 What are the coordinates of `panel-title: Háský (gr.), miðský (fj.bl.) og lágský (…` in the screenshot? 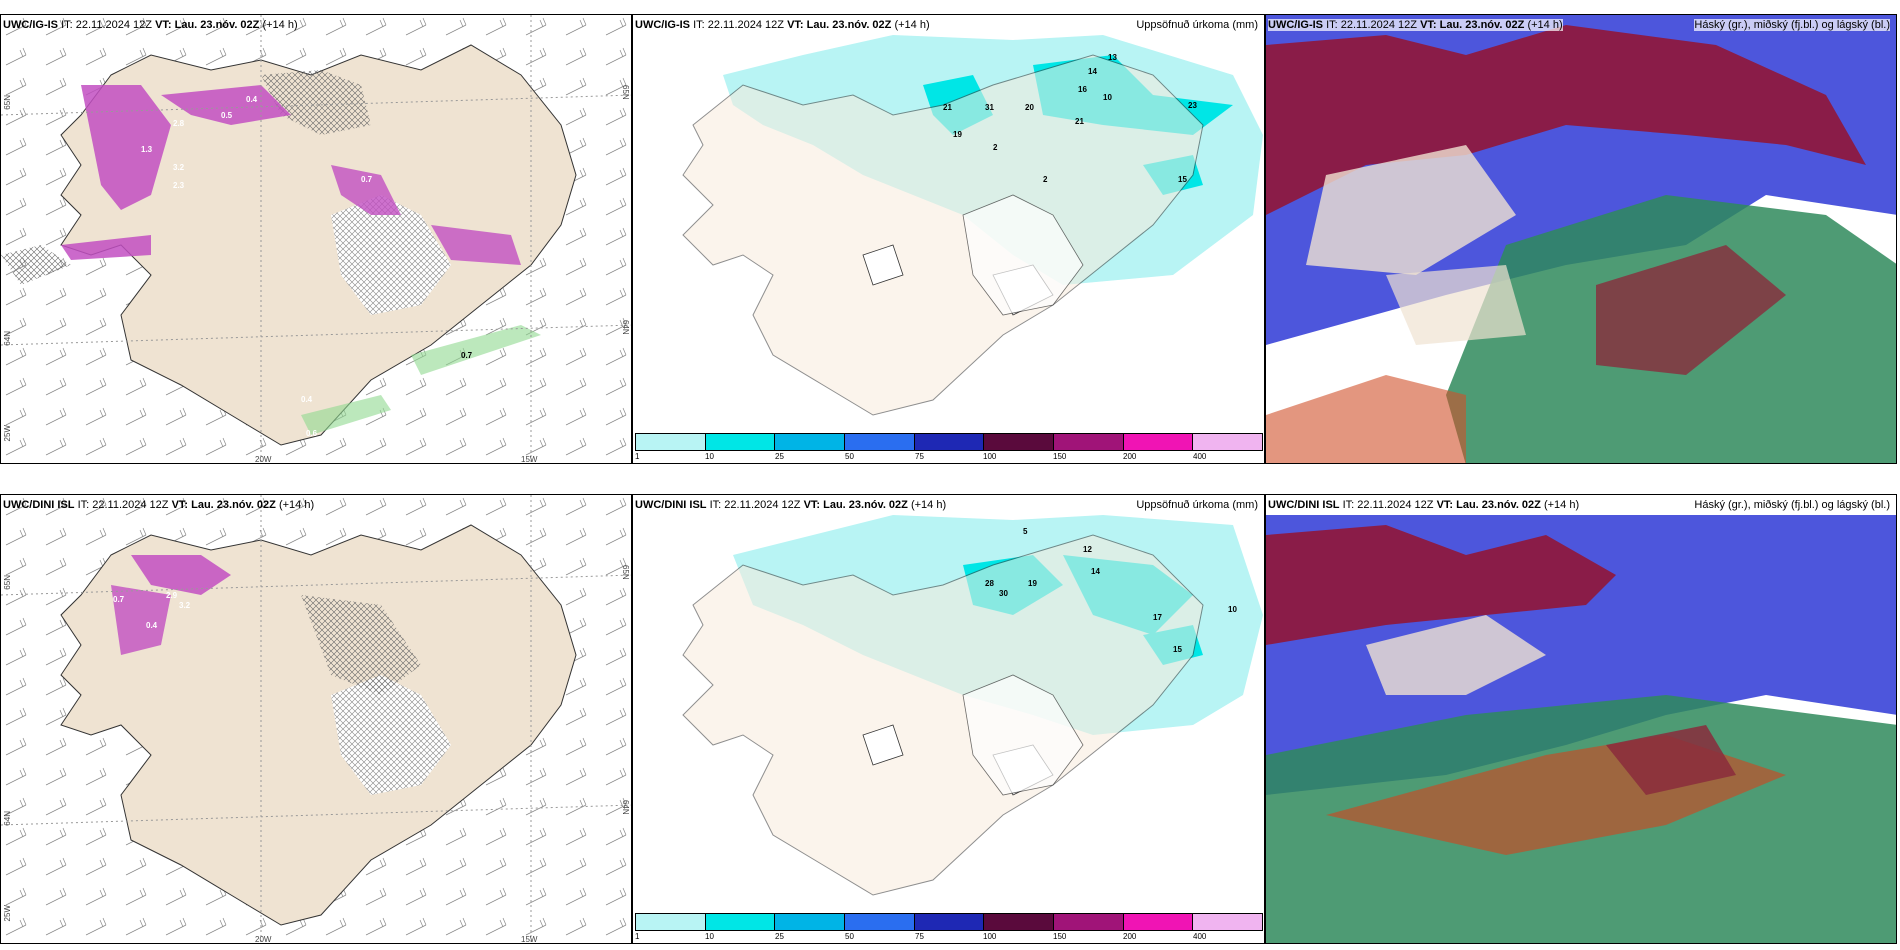 It's located at (1792, 25).